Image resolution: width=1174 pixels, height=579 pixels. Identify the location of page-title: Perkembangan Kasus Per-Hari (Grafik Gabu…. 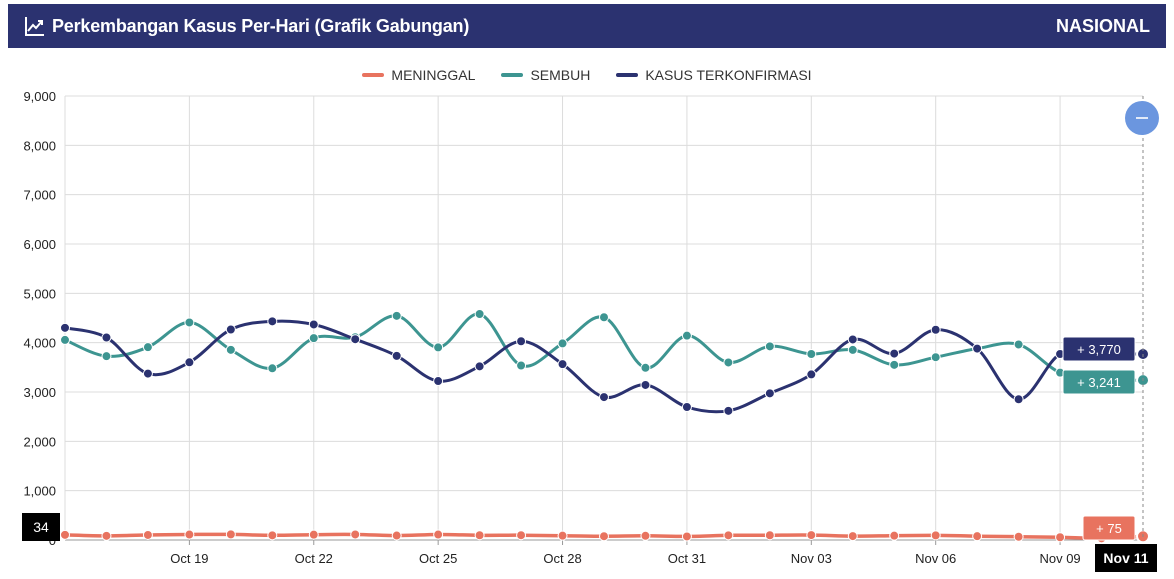
(261, 25).